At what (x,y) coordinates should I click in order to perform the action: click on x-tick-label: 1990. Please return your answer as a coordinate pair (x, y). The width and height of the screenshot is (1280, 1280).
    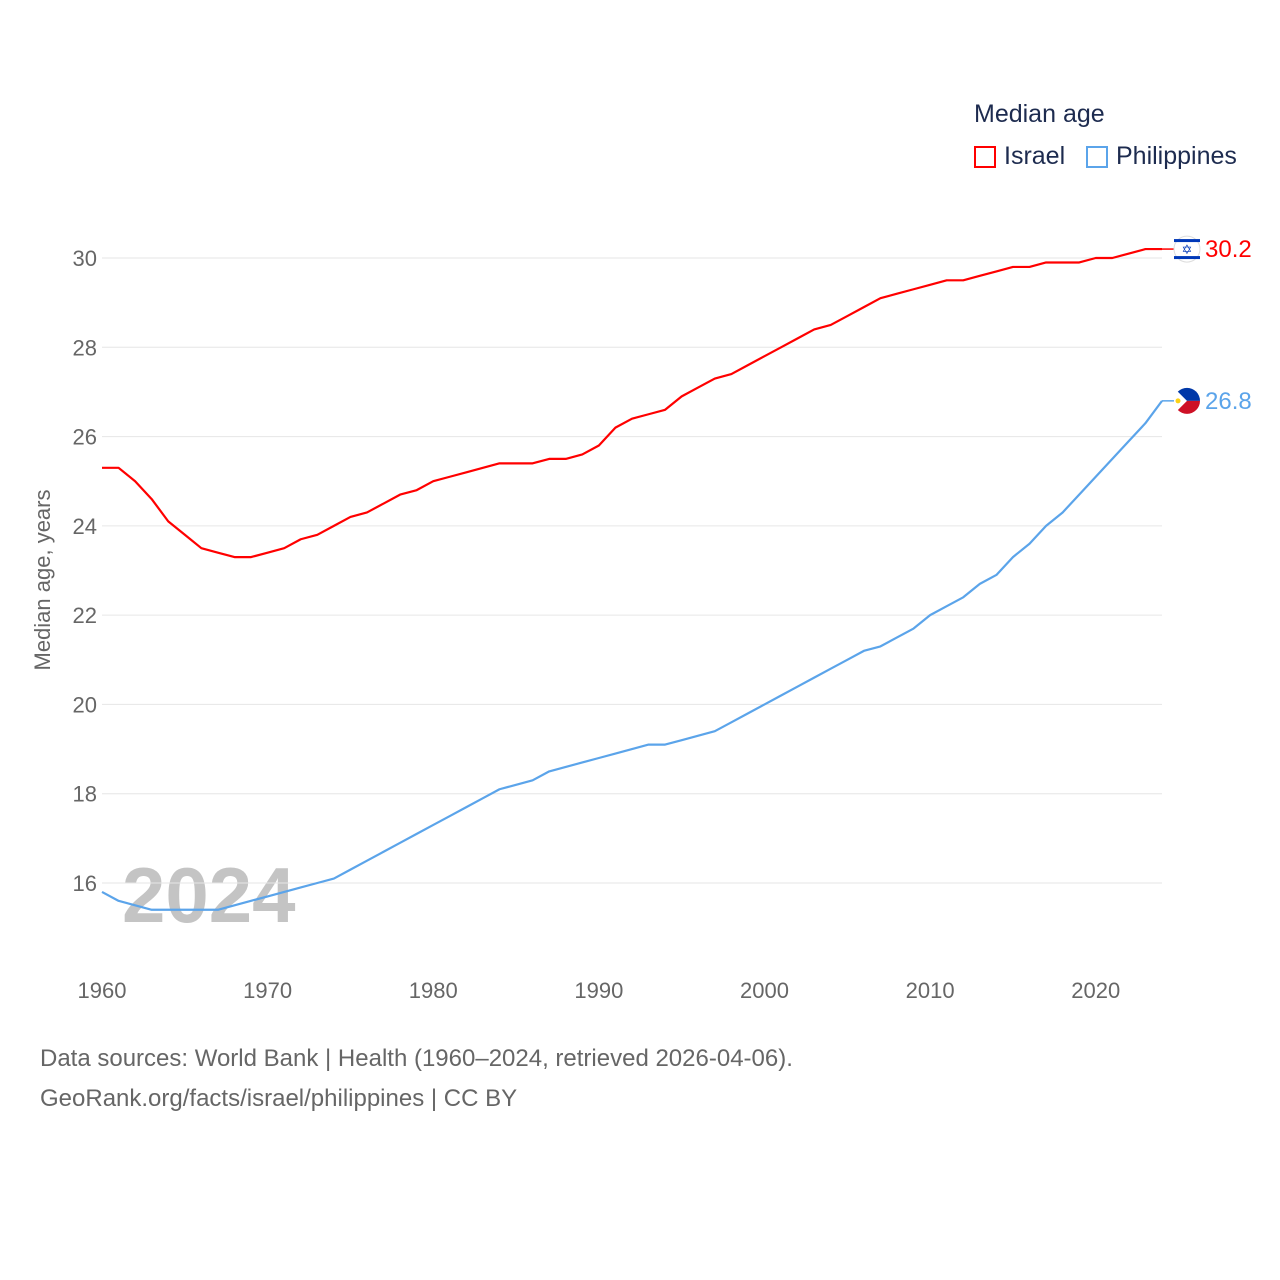
    Looking at the image, I should click on (598, 990).